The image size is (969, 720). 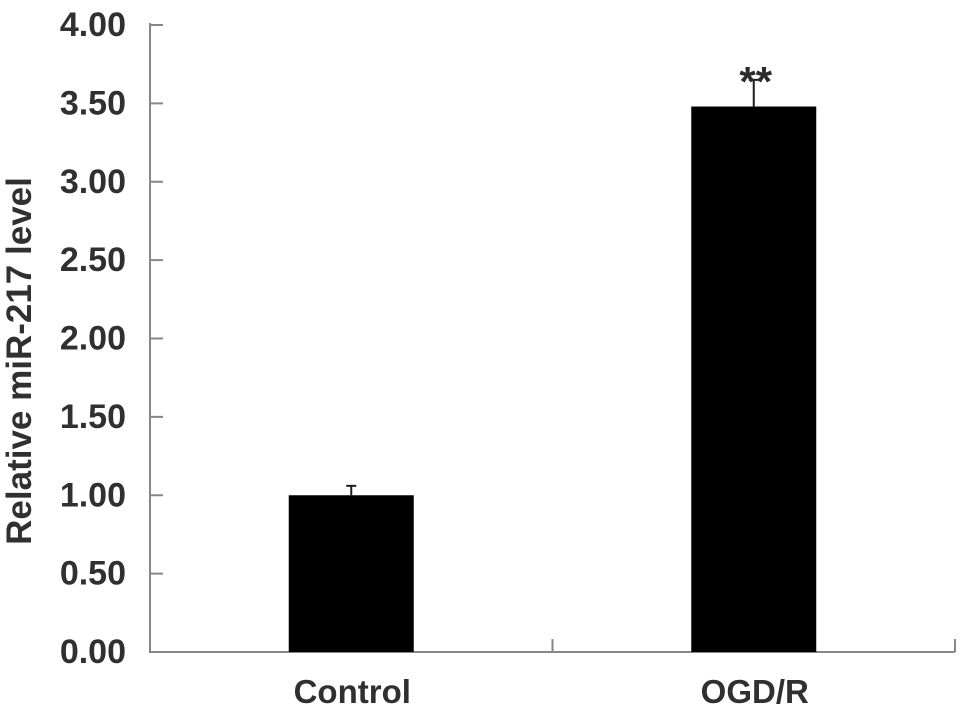 What do you see at coordinates (93, 495) in the screenshot?
I see `y-tick-label: 1.00` at bounding box center [93, 495].